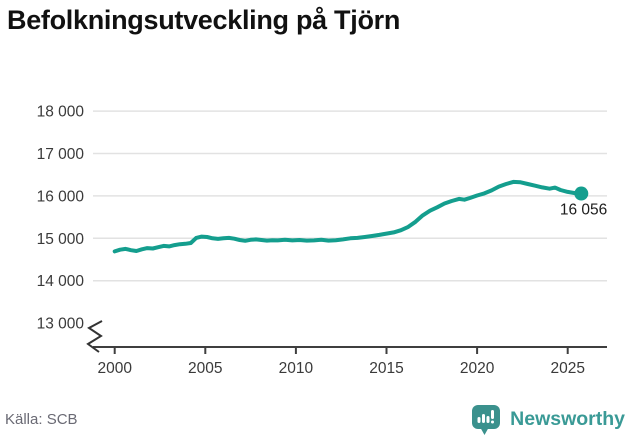 Image resolution: width=631 pixels, height=439 pixels. Describe the element at coordinates (61, 112) in the screenshot. I see `svg-text: 18 000` at that location.